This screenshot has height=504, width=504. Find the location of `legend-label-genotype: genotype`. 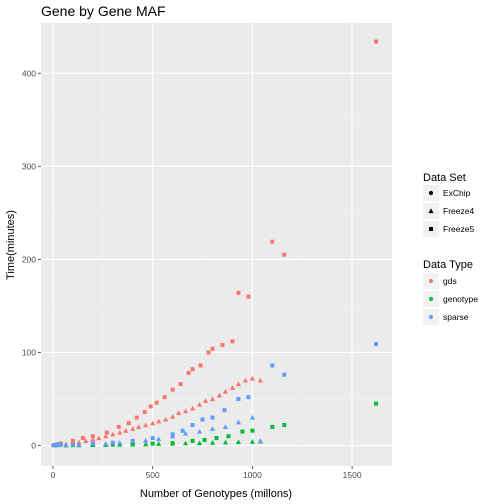

legend-label-genotype: genotype is located at coordinates (460, 299).